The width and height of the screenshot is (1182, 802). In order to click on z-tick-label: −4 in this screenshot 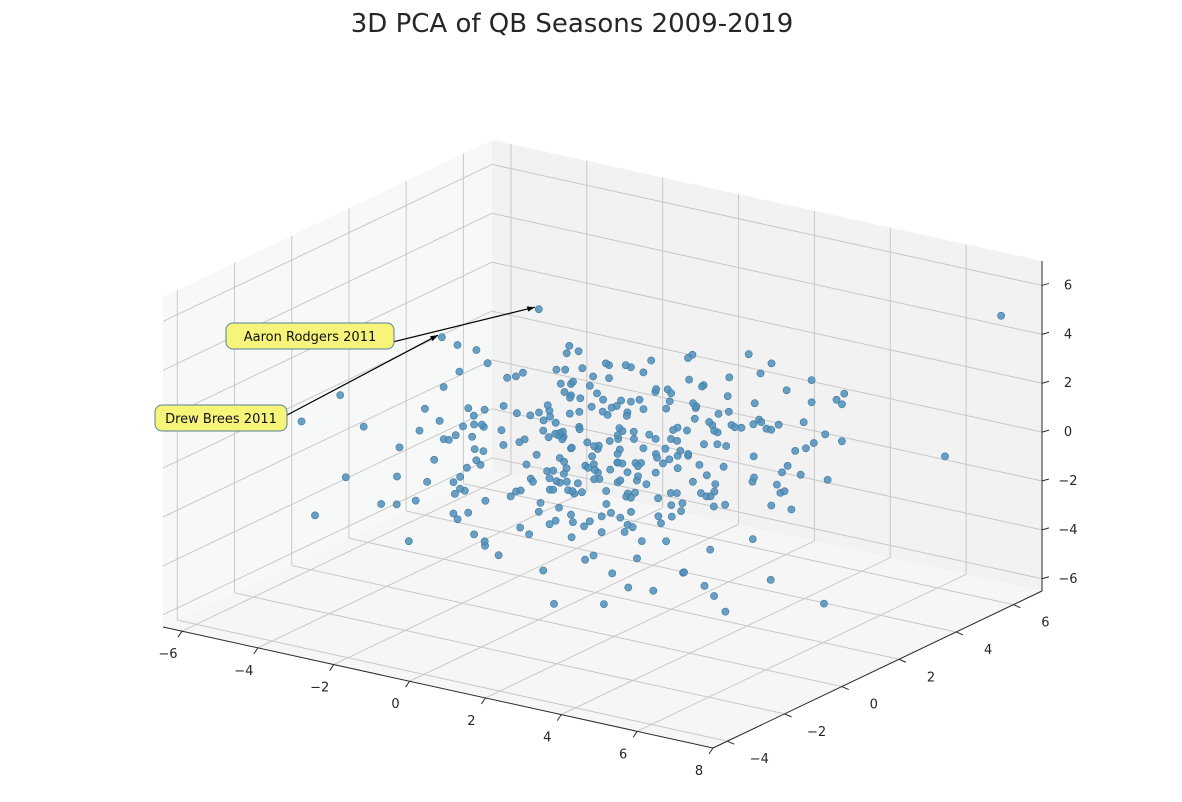, I will do `click(1067, 530)`.